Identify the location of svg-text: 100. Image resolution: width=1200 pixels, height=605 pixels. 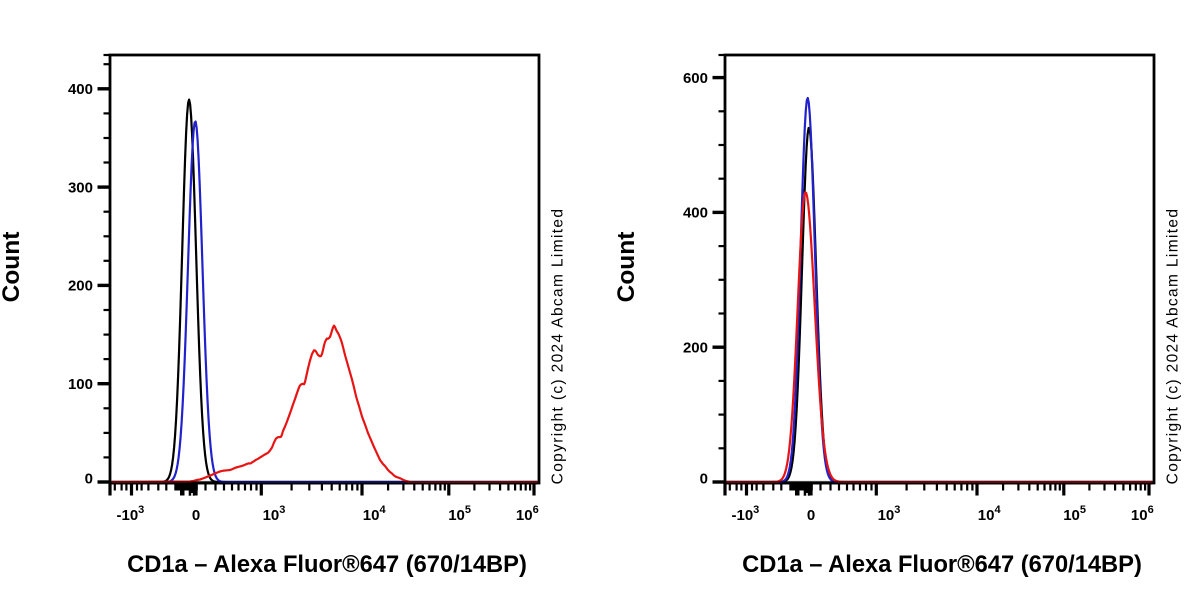
(80, 384).